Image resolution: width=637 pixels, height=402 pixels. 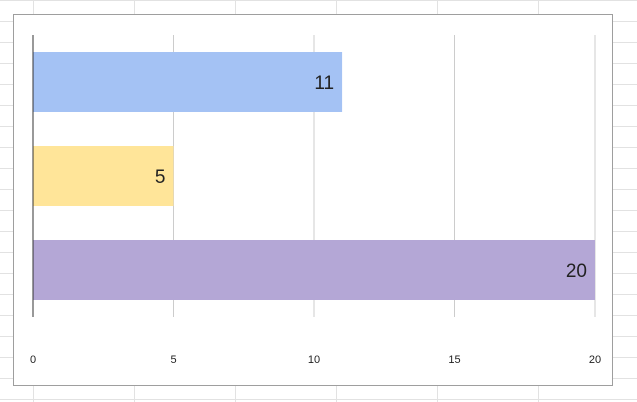 I want to click on bar-value-label: 20, so click(x=576, y=271).